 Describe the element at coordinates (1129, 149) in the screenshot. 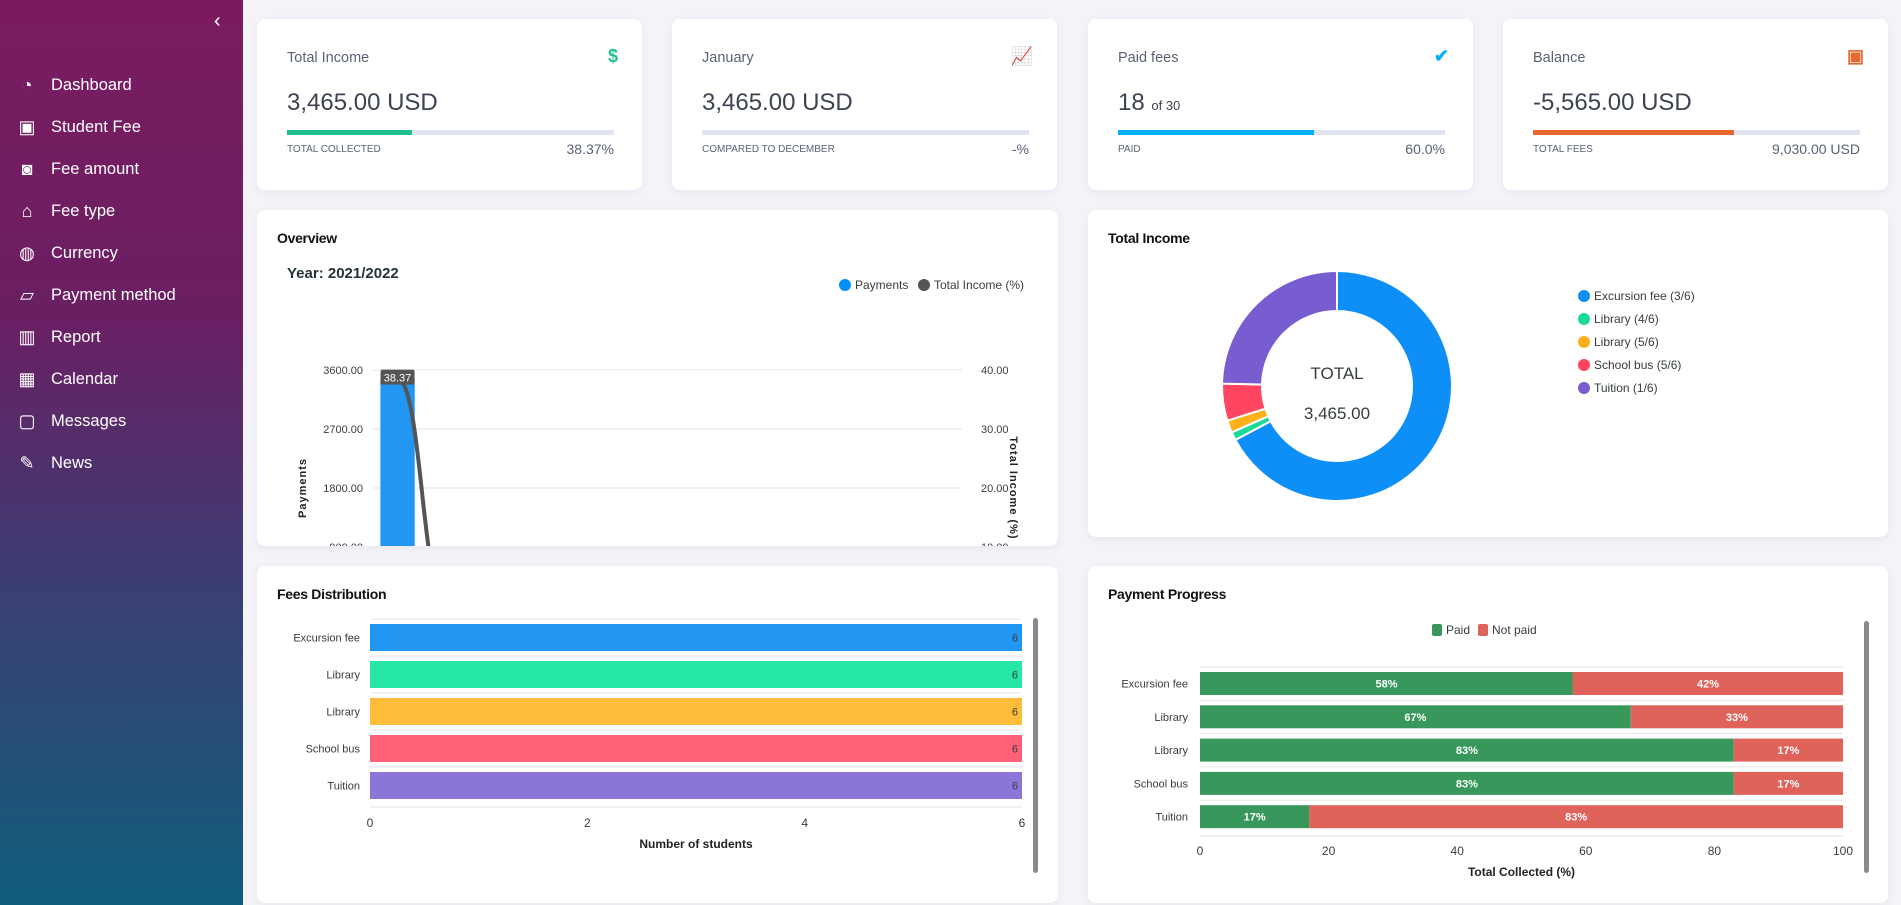

I see `kpi-footer-label: PAID` at that location.